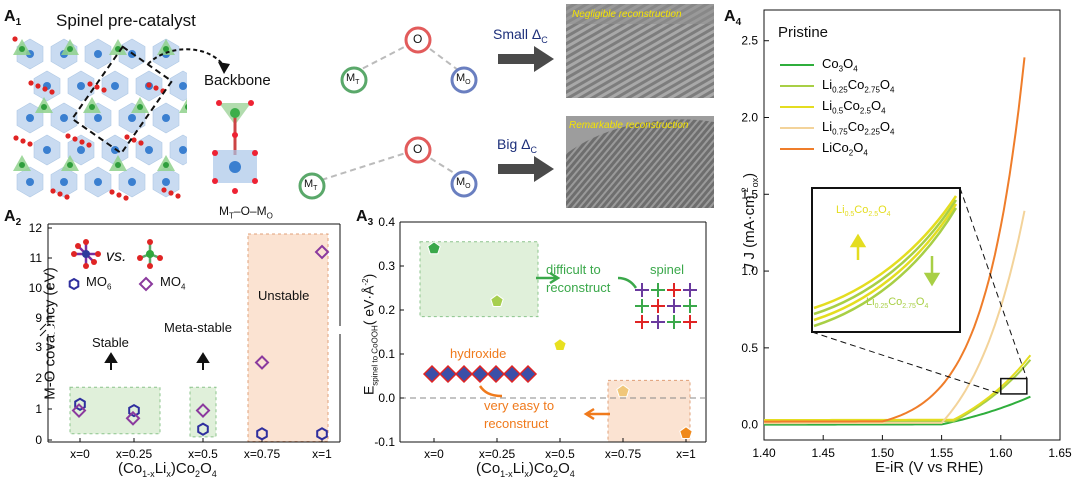 Image resolution: width=1080 pixels, height=488 pixels. What do you see at coordinates (623, 454) in the screenshot?
I see `a3-xtick-label: x=0.75` at bounding box center [623, 454].